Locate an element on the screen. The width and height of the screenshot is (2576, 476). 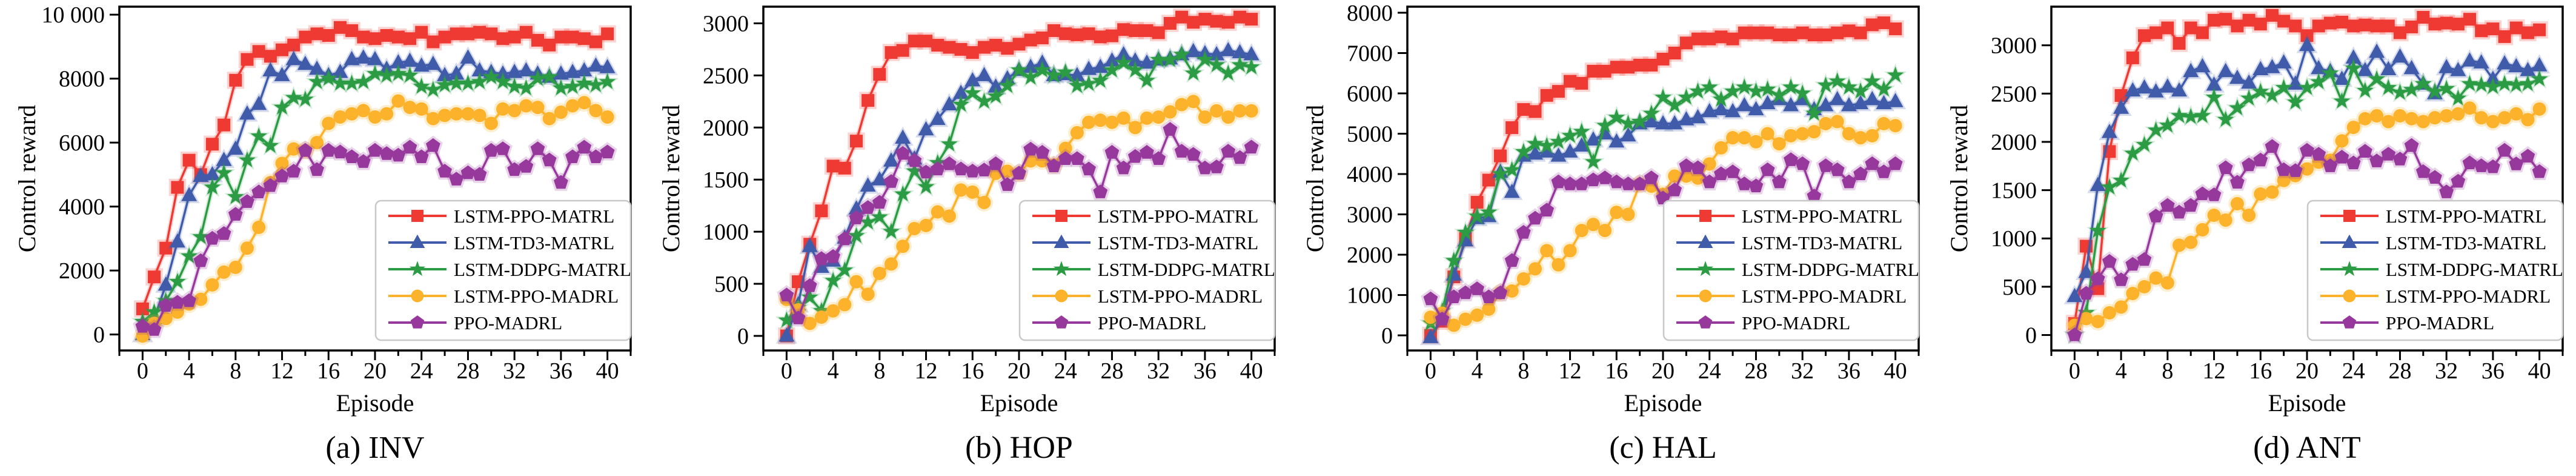
y-axis-label: Control reward is located at coordinates (1959, 178).